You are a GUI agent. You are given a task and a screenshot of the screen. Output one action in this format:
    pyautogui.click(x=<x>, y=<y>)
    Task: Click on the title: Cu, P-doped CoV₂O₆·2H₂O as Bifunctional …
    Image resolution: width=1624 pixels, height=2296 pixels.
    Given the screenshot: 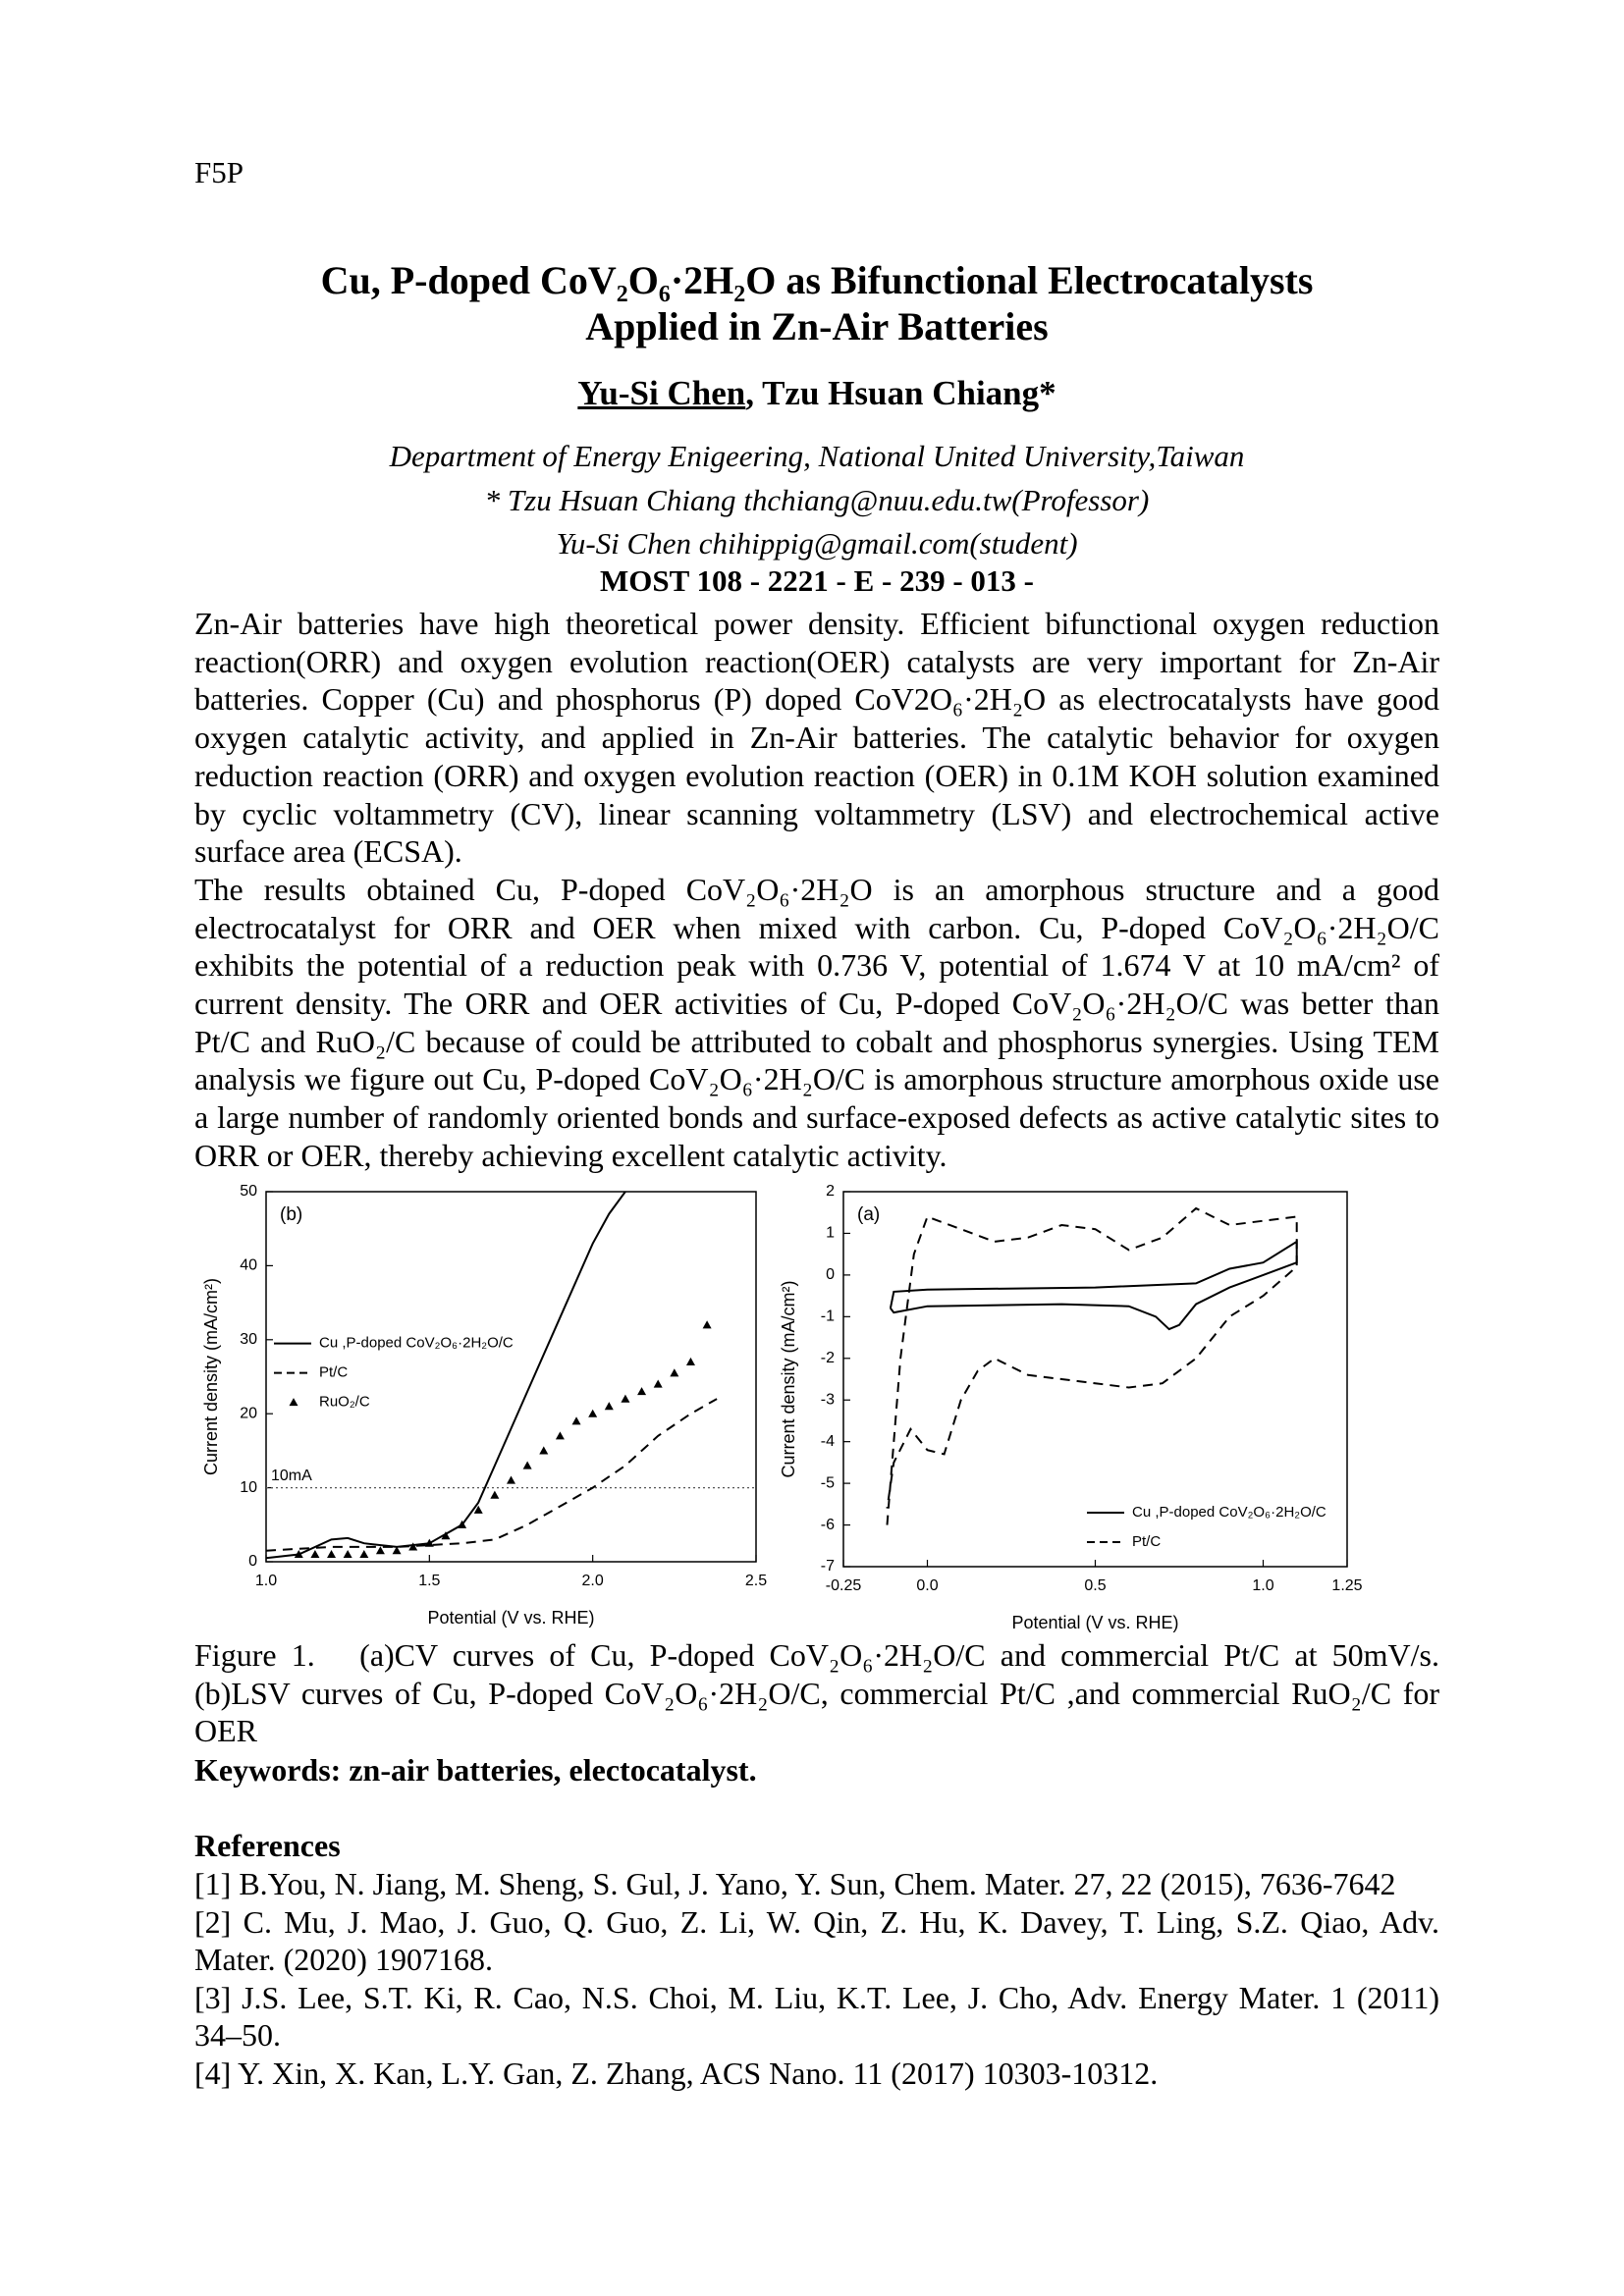 What is the action you would take?
    pyautogui.click(x=816, y=303)
    